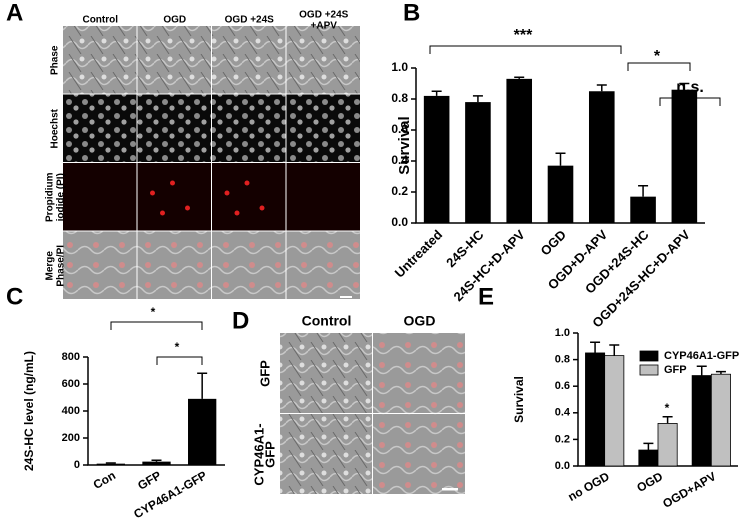 The image size is (750, 527). Describe the element at coordinates (55, 60) in the screenshot. I see `row-label: Phase` at that location.